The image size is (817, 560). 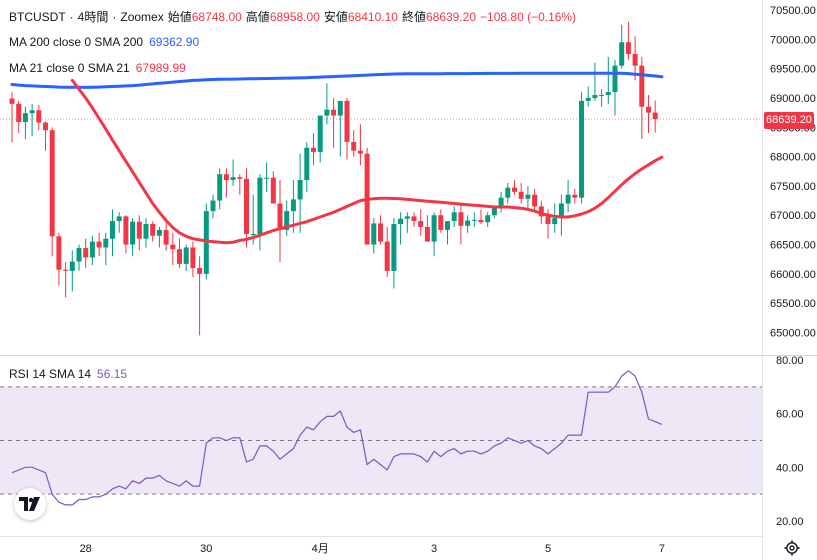 What do you see at coordinates (793, 187) in the screenshot?
I see `price-tick-label: 67500.00` at bounding box center [793, 187].